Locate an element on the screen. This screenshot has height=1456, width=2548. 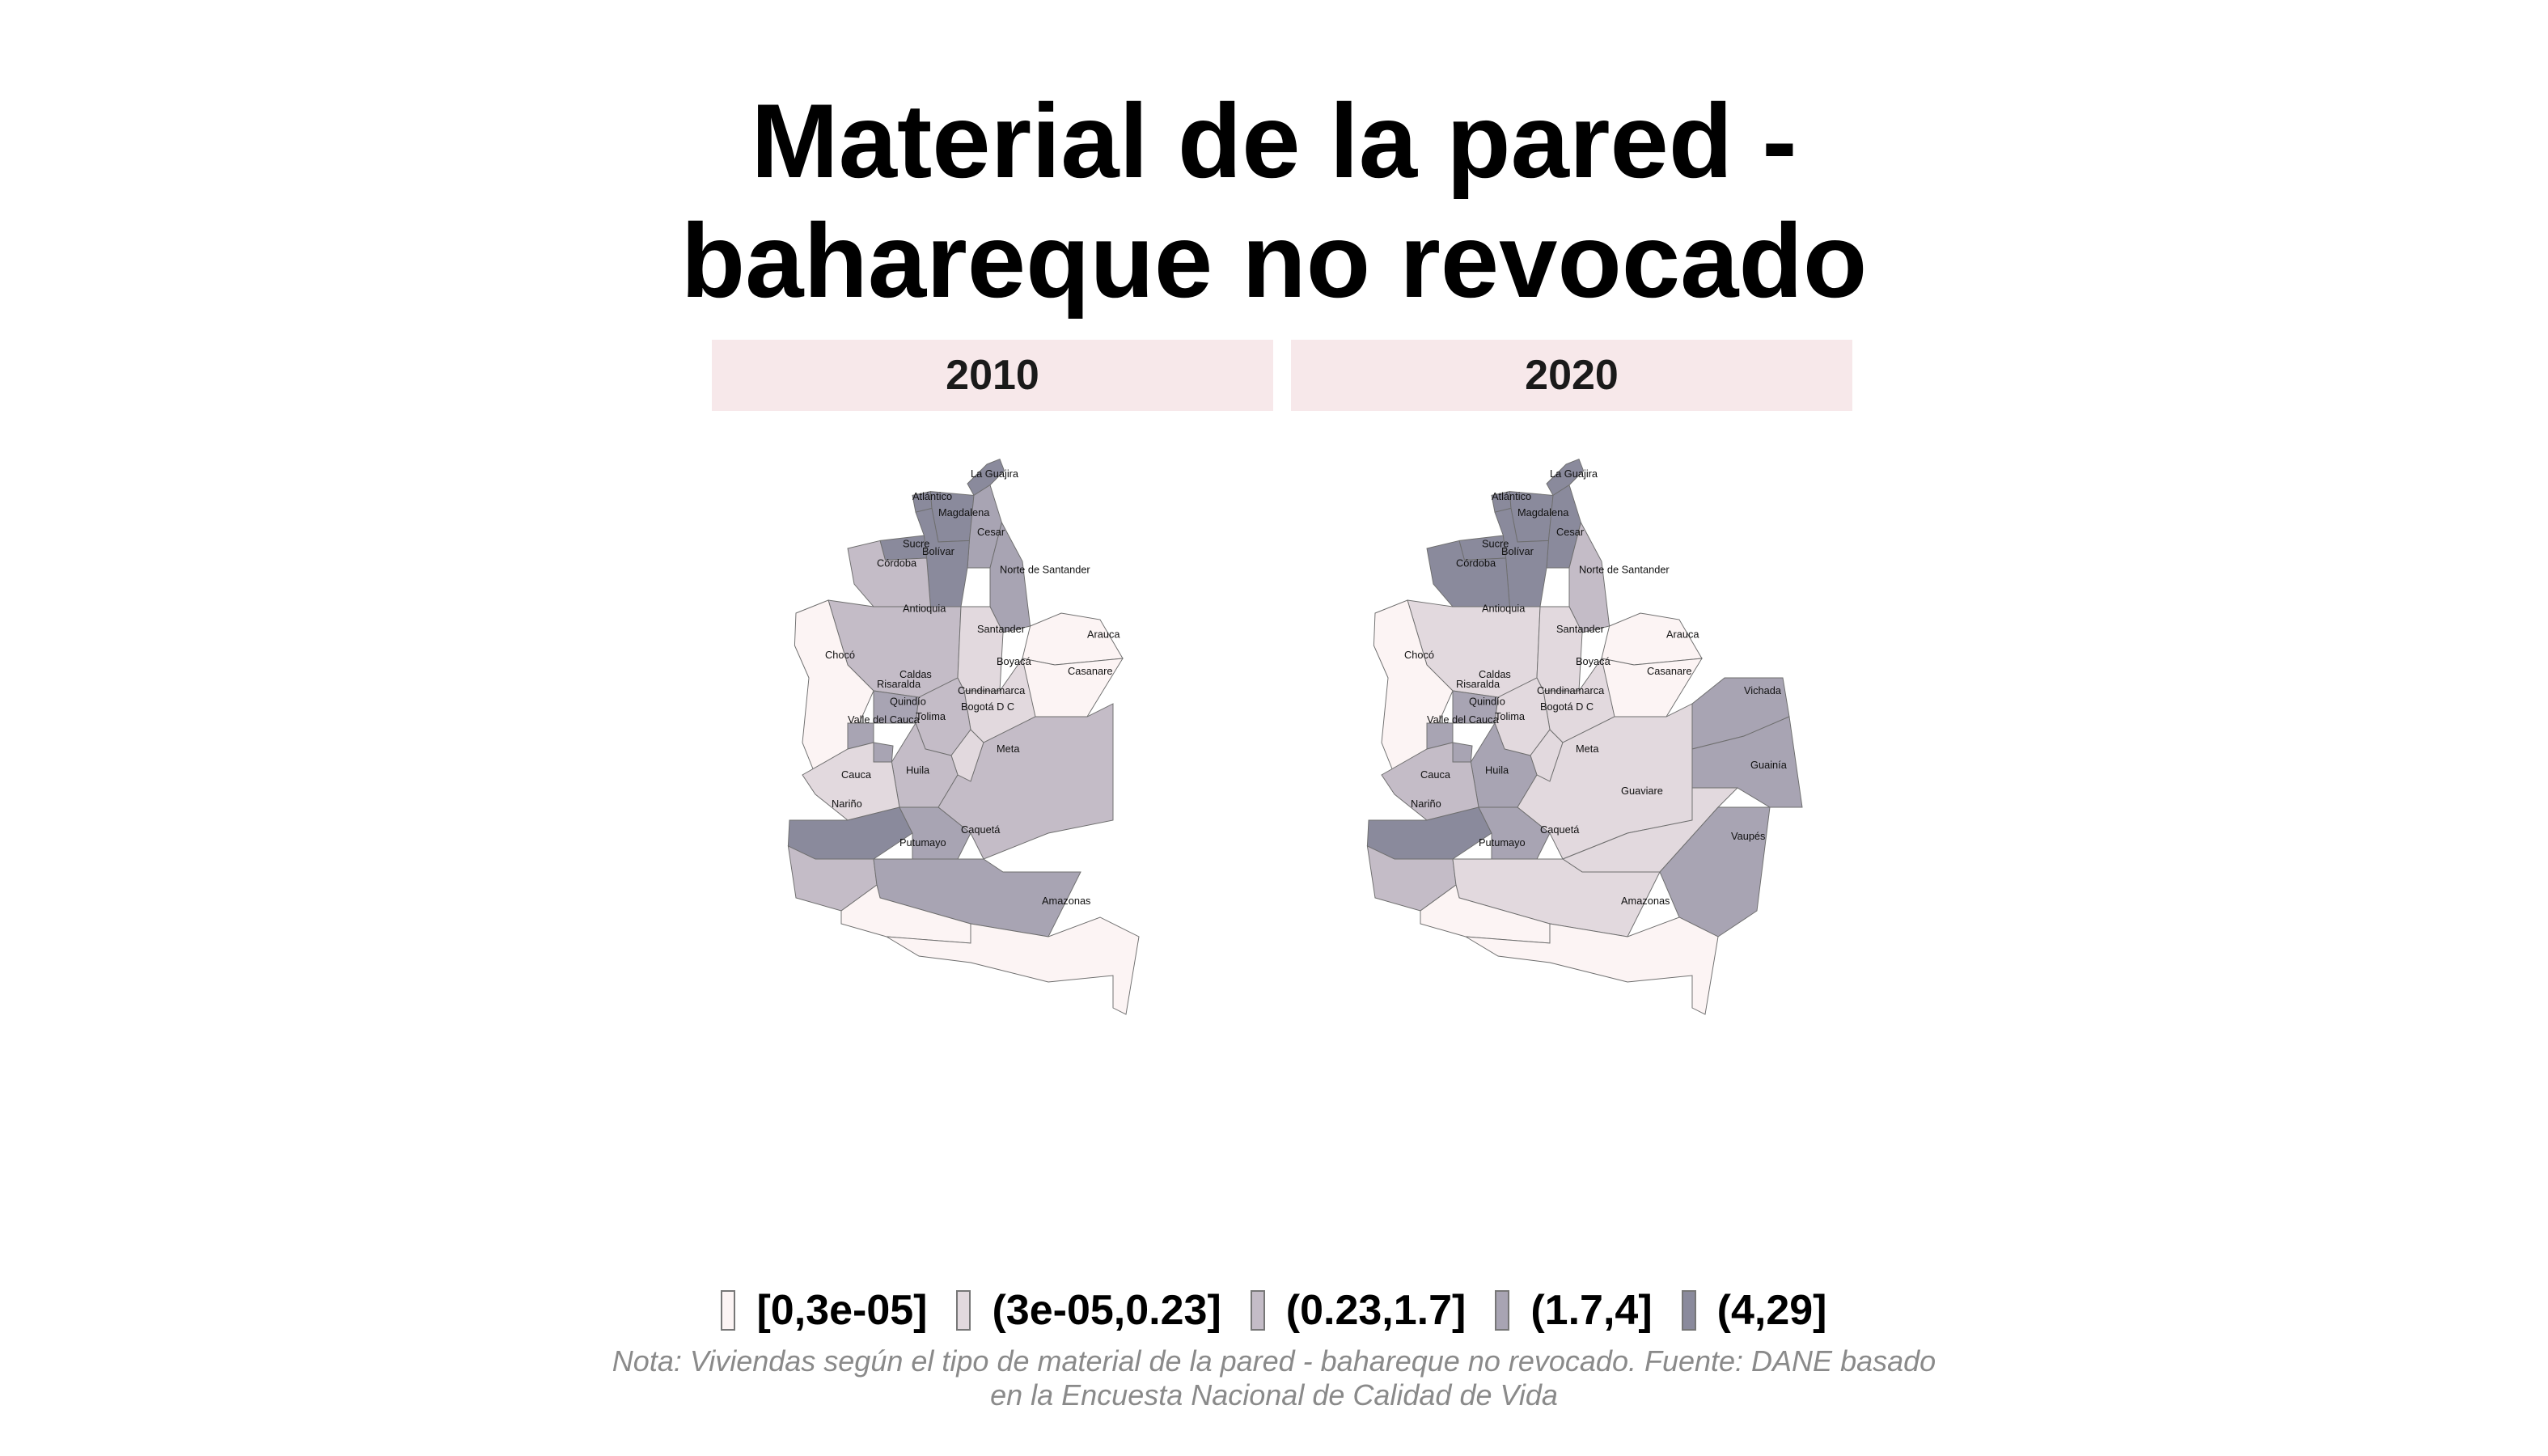
region-label: Vaupés is located at coordinates (1748, 836).